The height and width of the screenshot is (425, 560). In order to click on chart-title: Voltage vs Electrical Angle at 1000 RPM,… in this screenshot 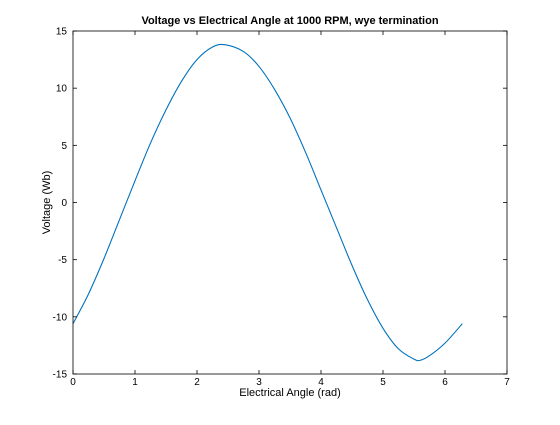, I will do `click(289, 21)`.